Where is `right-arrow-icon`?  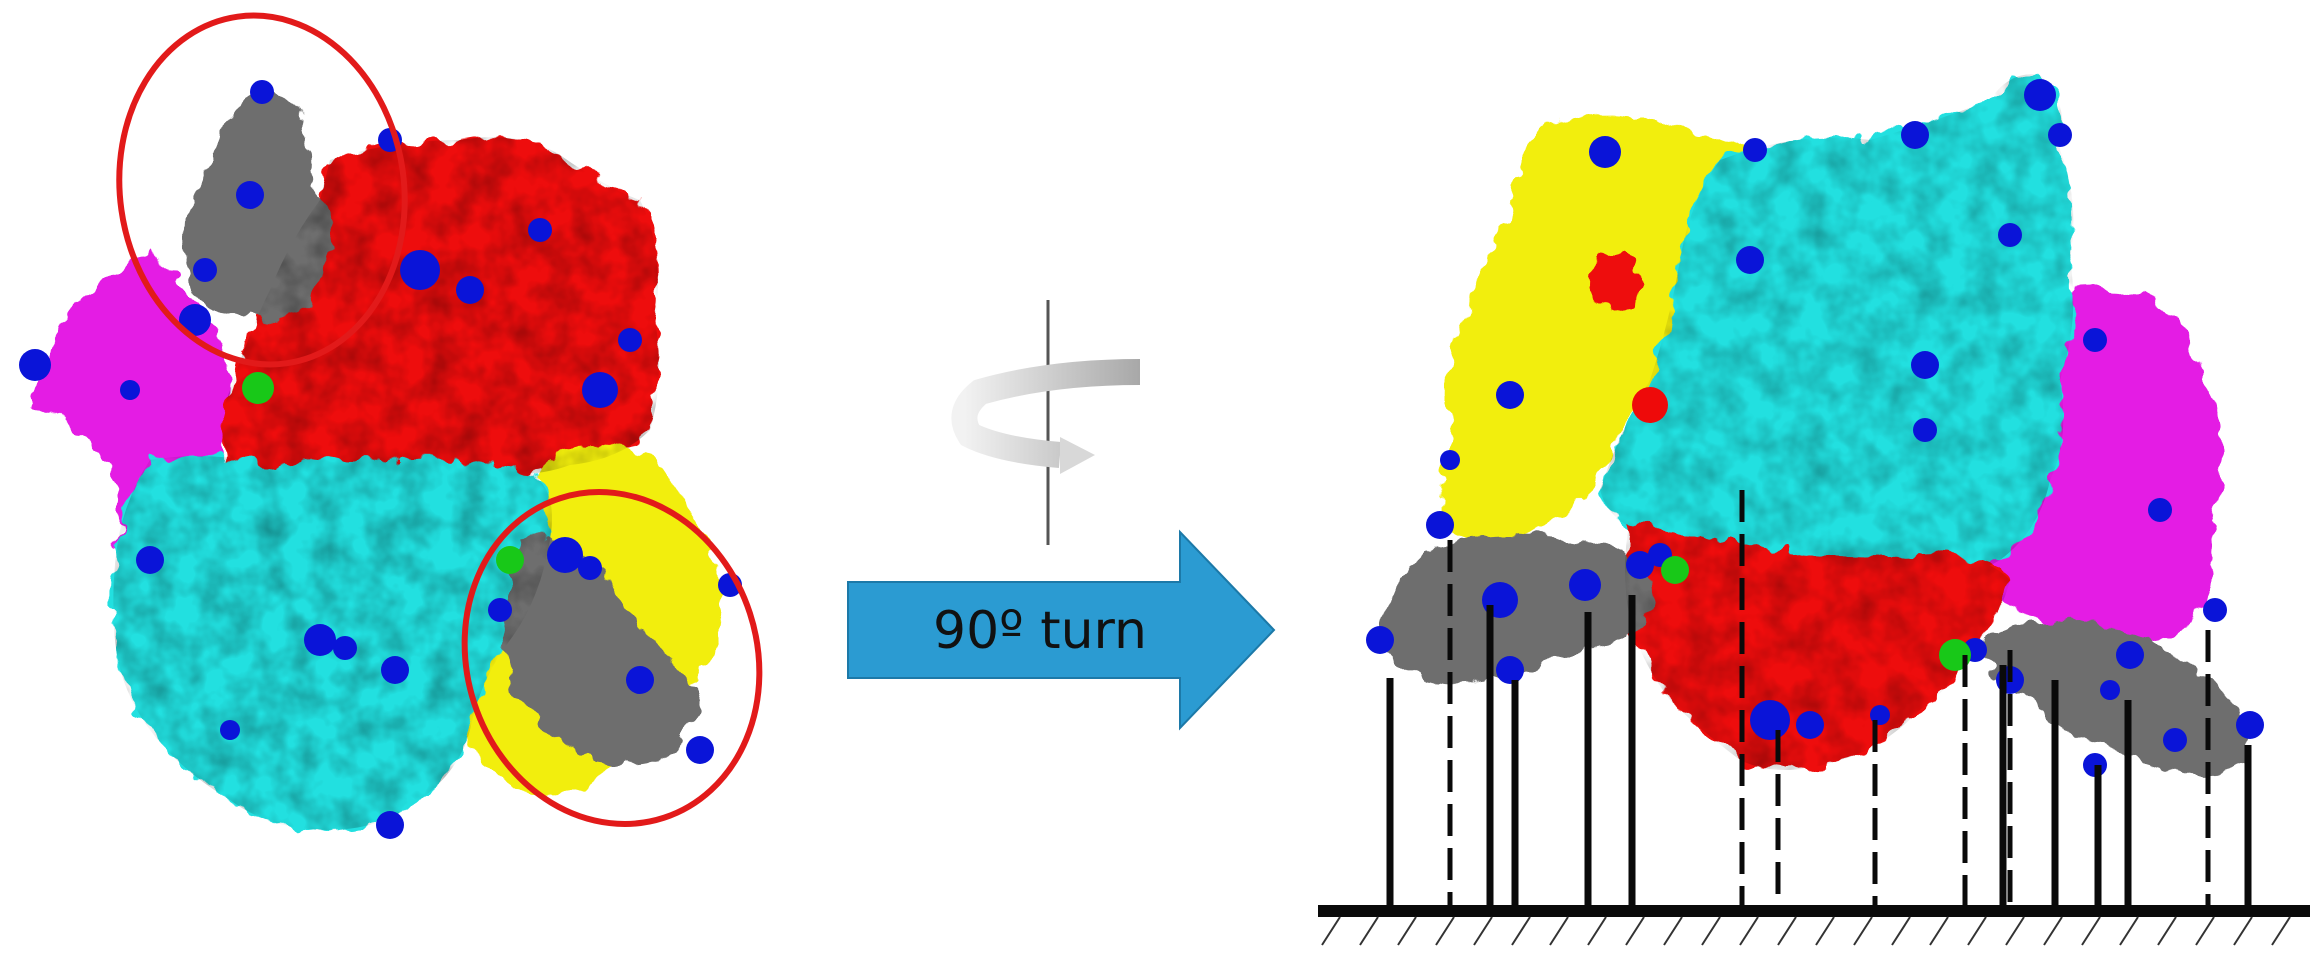 right-arrow-icon is located at coordinates (1061, 630).